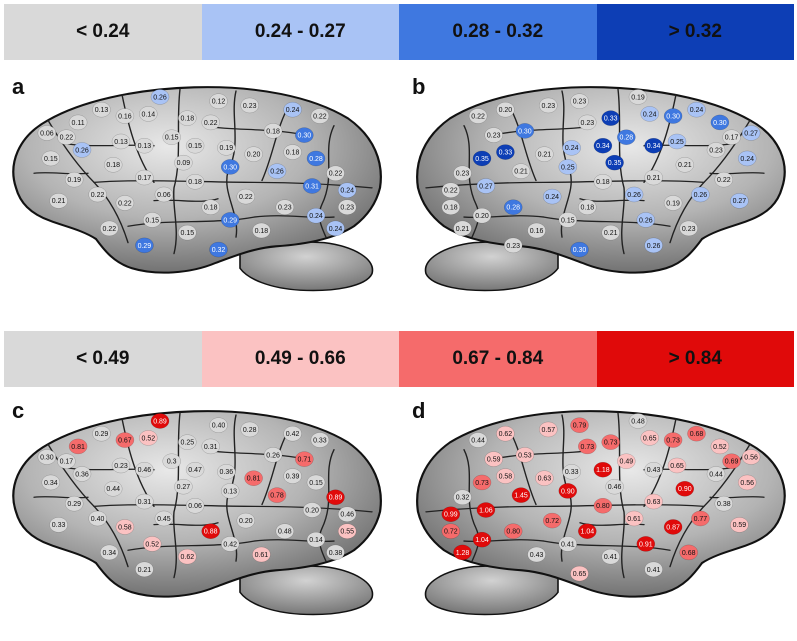  I want to click on roi-node: 0.44, so click(716, 474).